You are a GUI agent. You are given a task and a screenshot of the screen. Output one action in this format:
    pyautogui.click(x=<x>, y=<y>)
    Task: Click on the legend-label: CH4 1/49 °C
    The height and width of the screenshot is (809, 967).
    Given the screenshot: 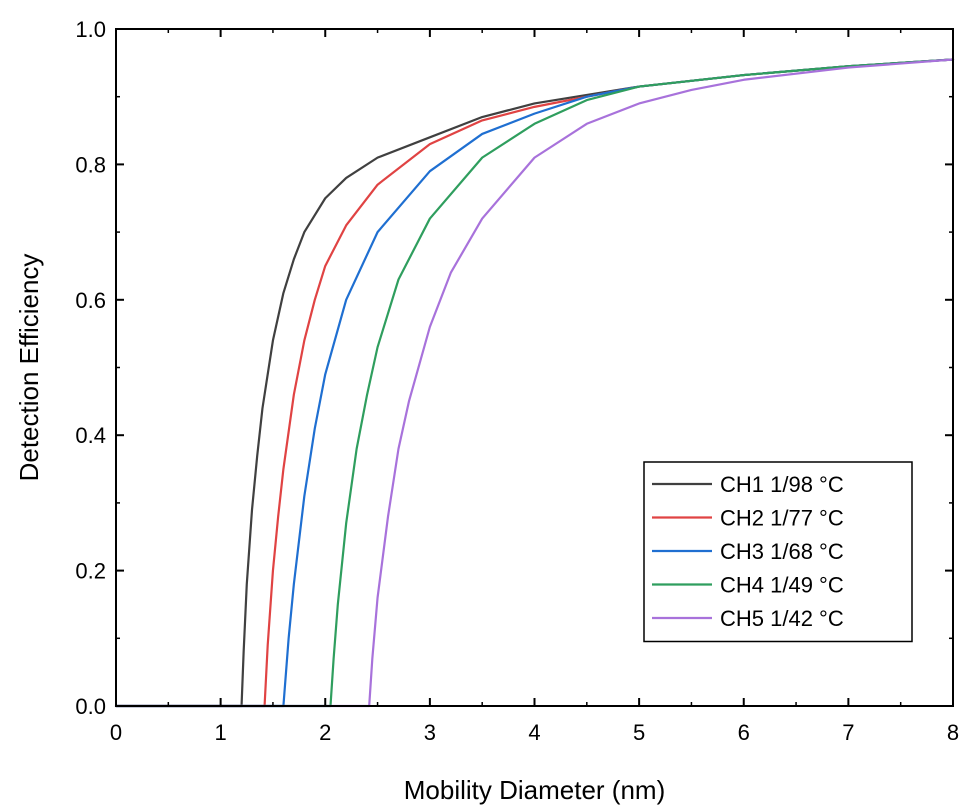 What is the action you would take?
    pyautogui.click(x=782, y=585)
    